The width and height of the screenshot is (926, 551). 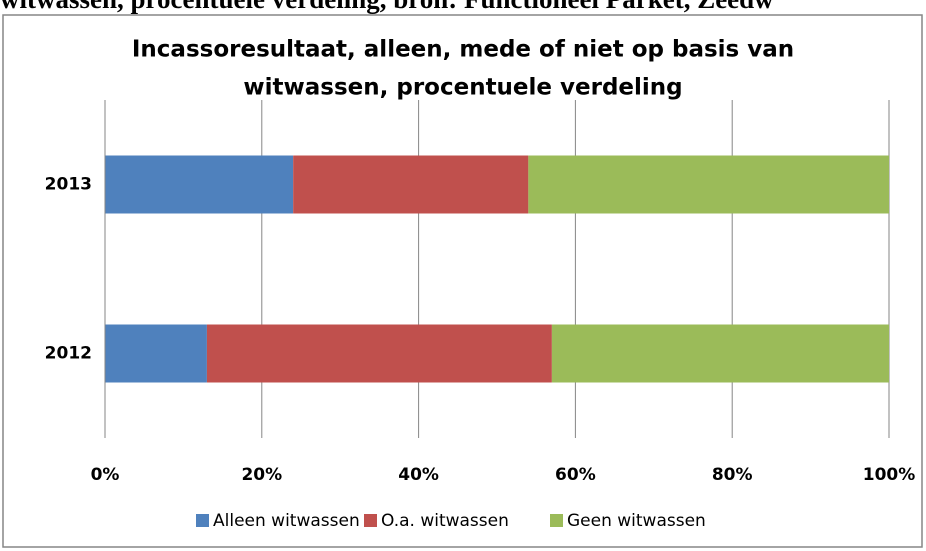 What do you see at coordinates (68, 185) in the screenshot?
I see `y-tick-label: 2013` at bounding box center [68, 185].